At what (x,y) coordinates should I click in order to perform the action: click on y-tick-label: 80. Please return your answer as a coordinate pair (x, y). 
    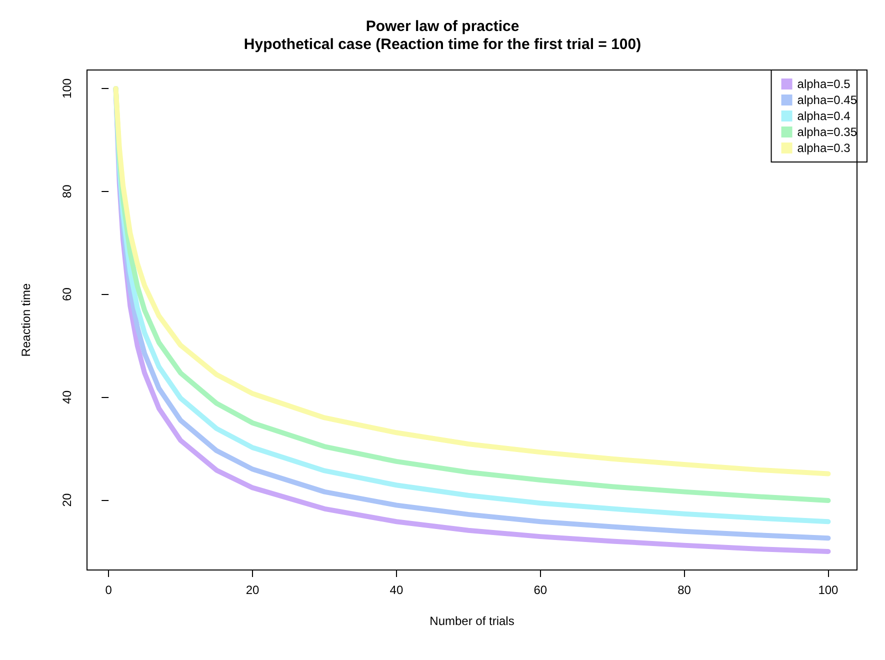
    Looking at the image, I should click on (67, 191).